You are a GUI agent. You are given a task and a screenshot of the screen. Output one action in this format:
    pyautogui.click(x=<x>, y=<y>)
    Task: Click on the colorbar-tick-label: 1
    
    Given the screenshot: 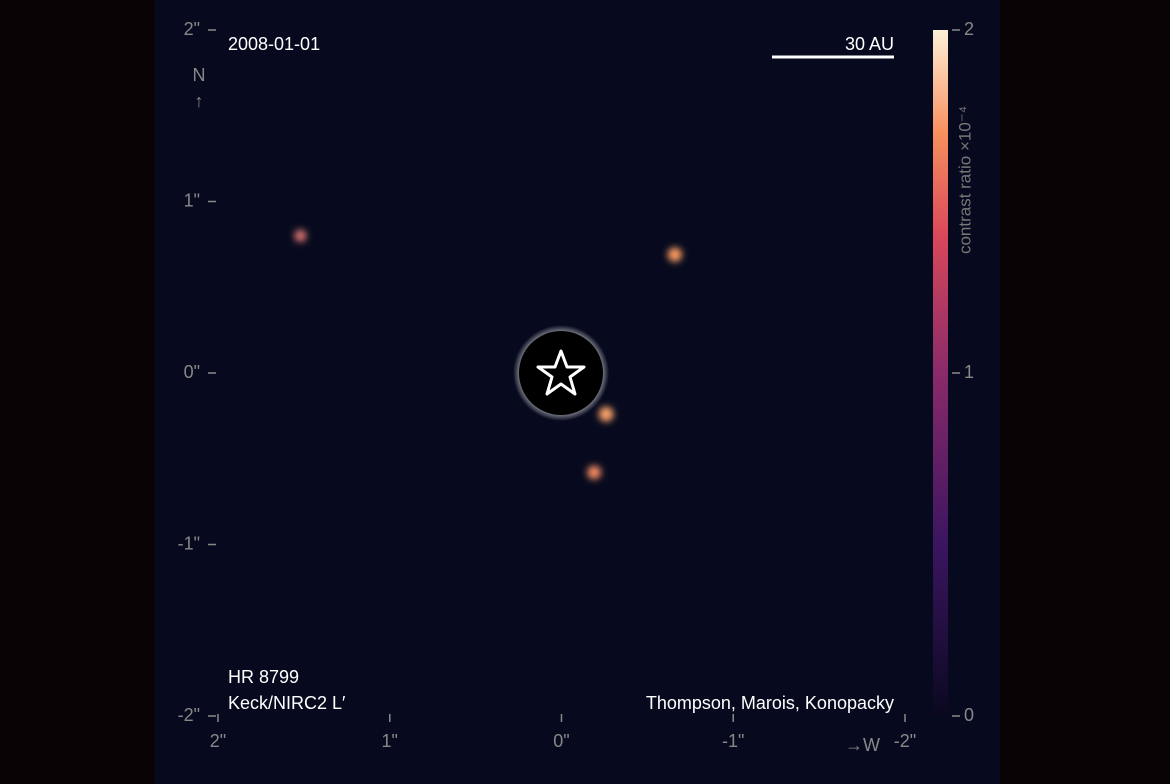 What is the action you would take?
    pyautogui.click(x=969, y=372)
    